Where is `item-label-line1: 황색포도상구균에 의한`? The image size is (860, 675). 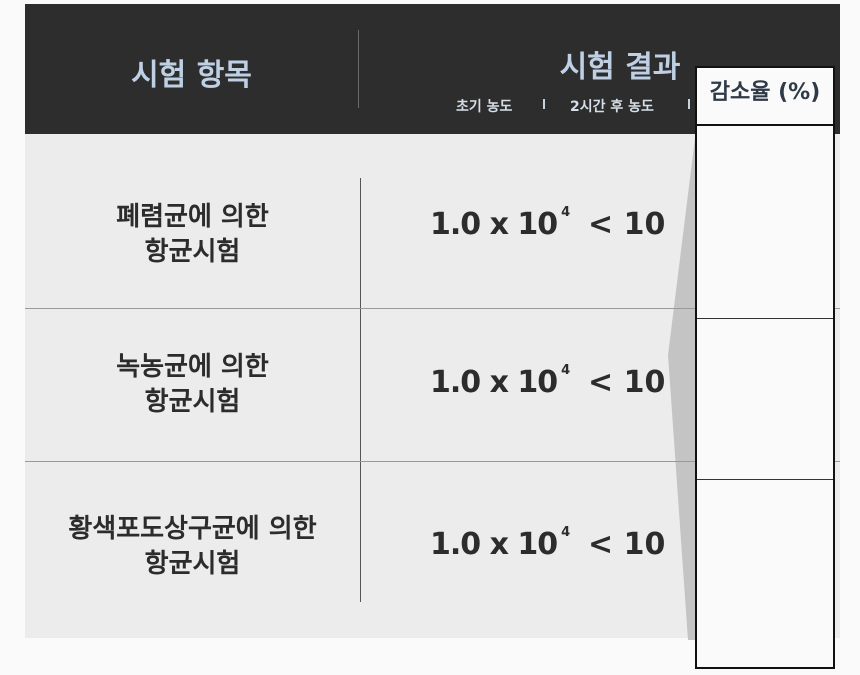 item-label-line1: 황색포도상구균에 의한 is located at coordinates (192, 529).